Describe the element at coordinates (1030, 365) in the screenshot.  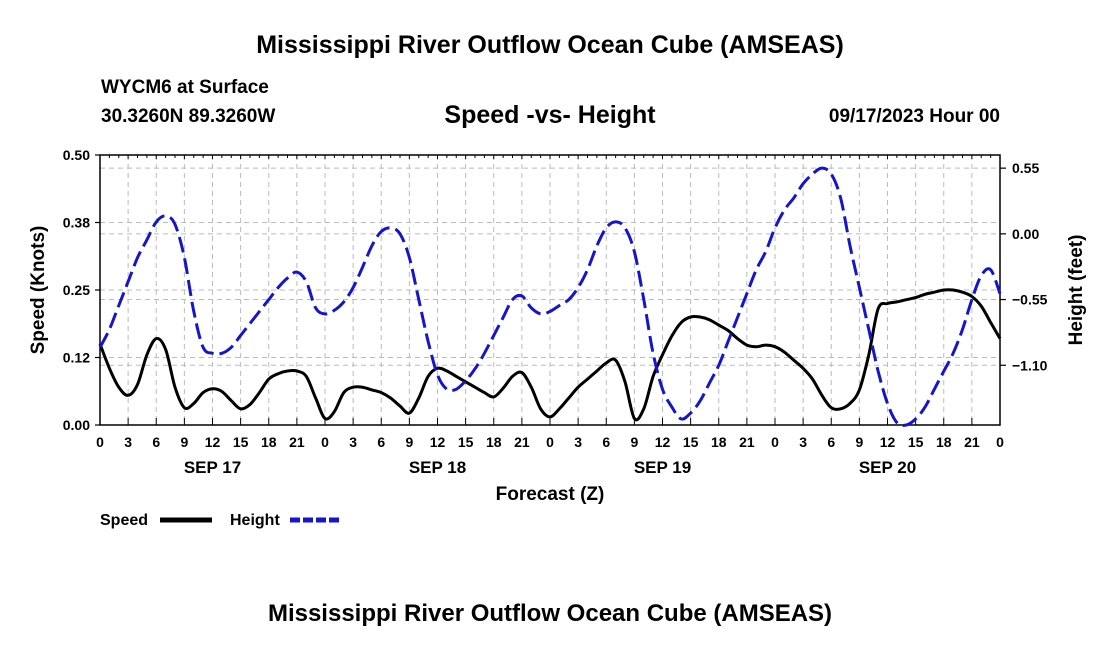
I see `y-right-tick-label: −1.10` at that location.